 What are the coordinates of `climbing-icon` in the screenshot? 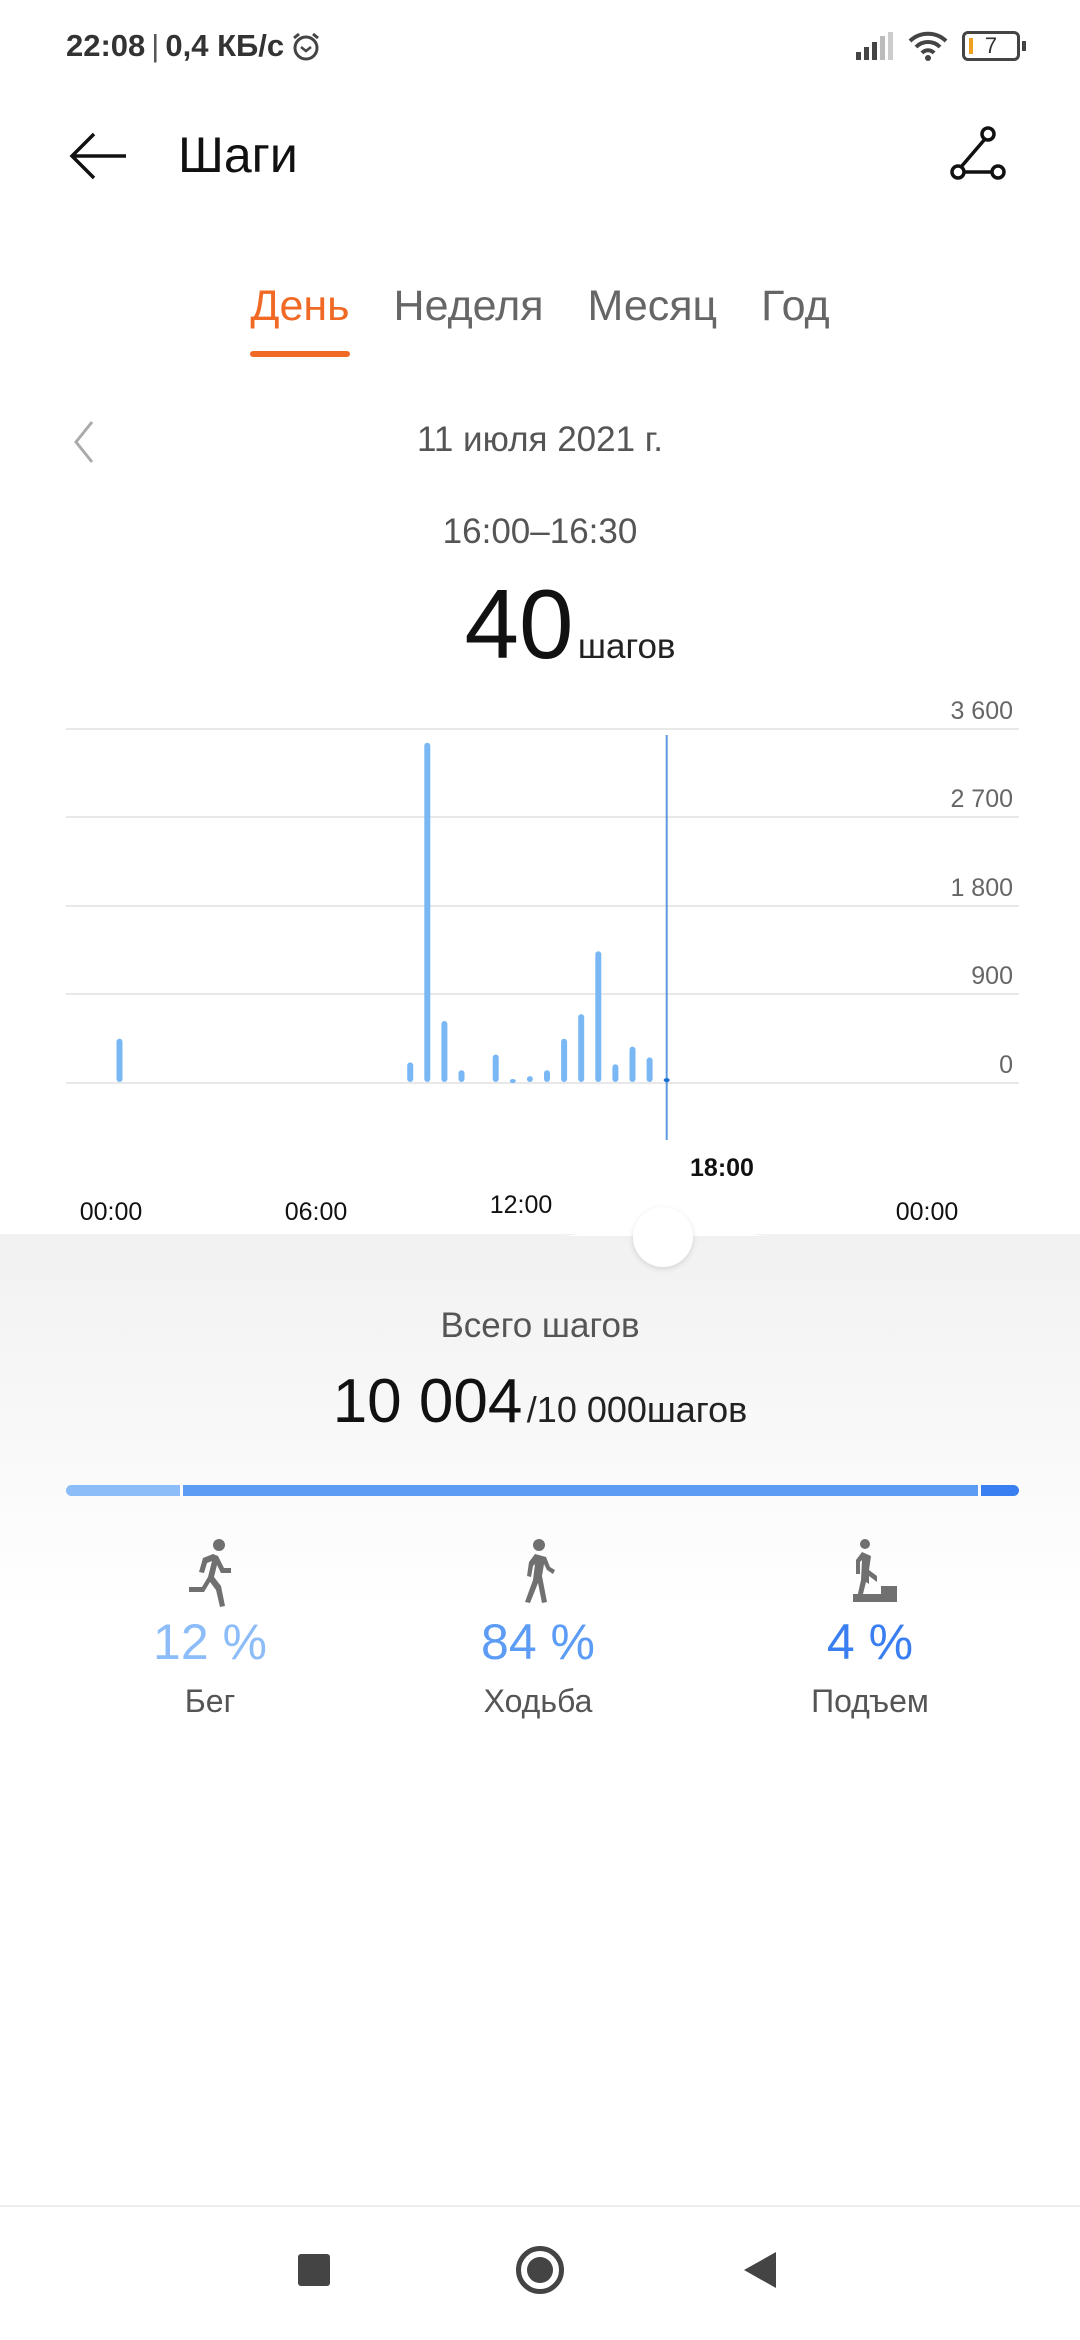 It's located at (875, 1570).